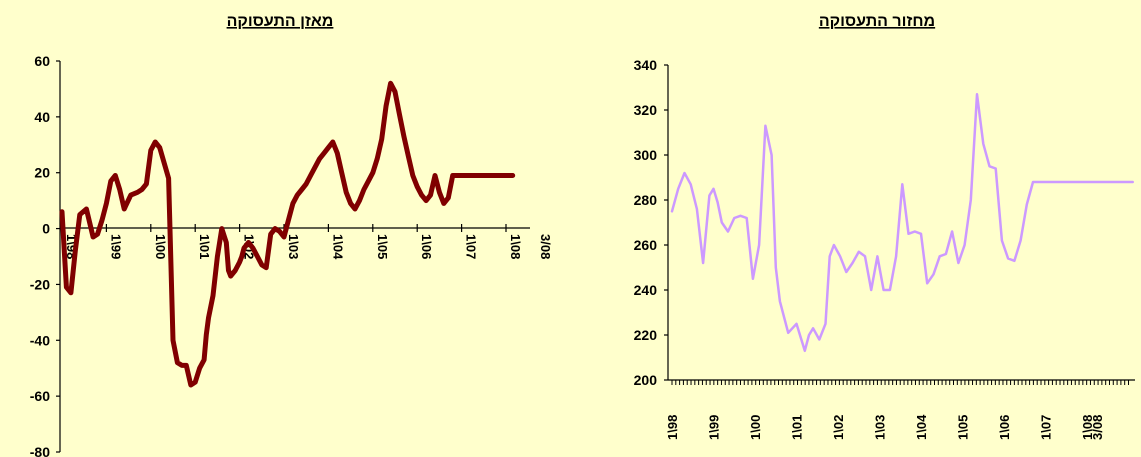 This screenshot has width=1141, height=457. What do you see at coordinates (672, 427) in the screenshot?
I see `right-x-tick-label: 1\98` at bounding box center [672, 427].